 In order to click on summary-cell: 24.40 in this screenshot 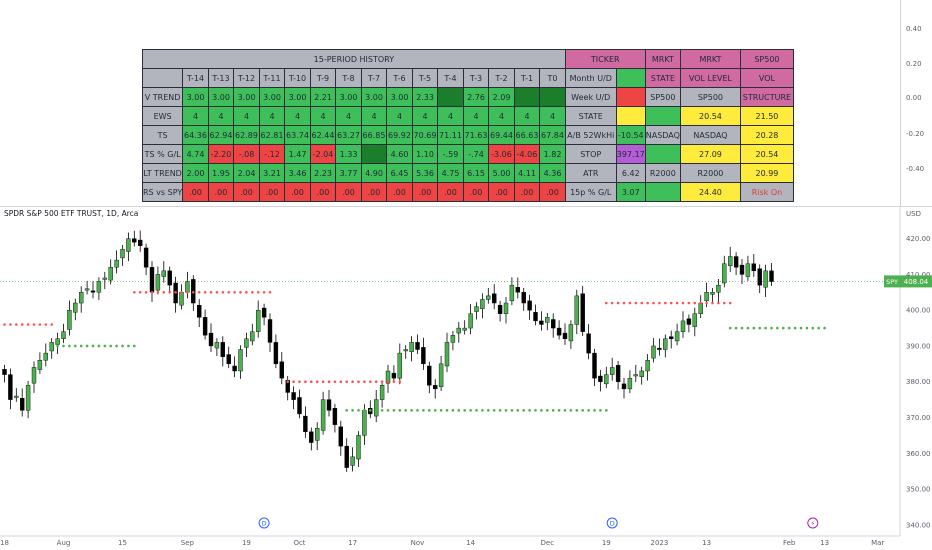, I will do `click(710, 192)`.